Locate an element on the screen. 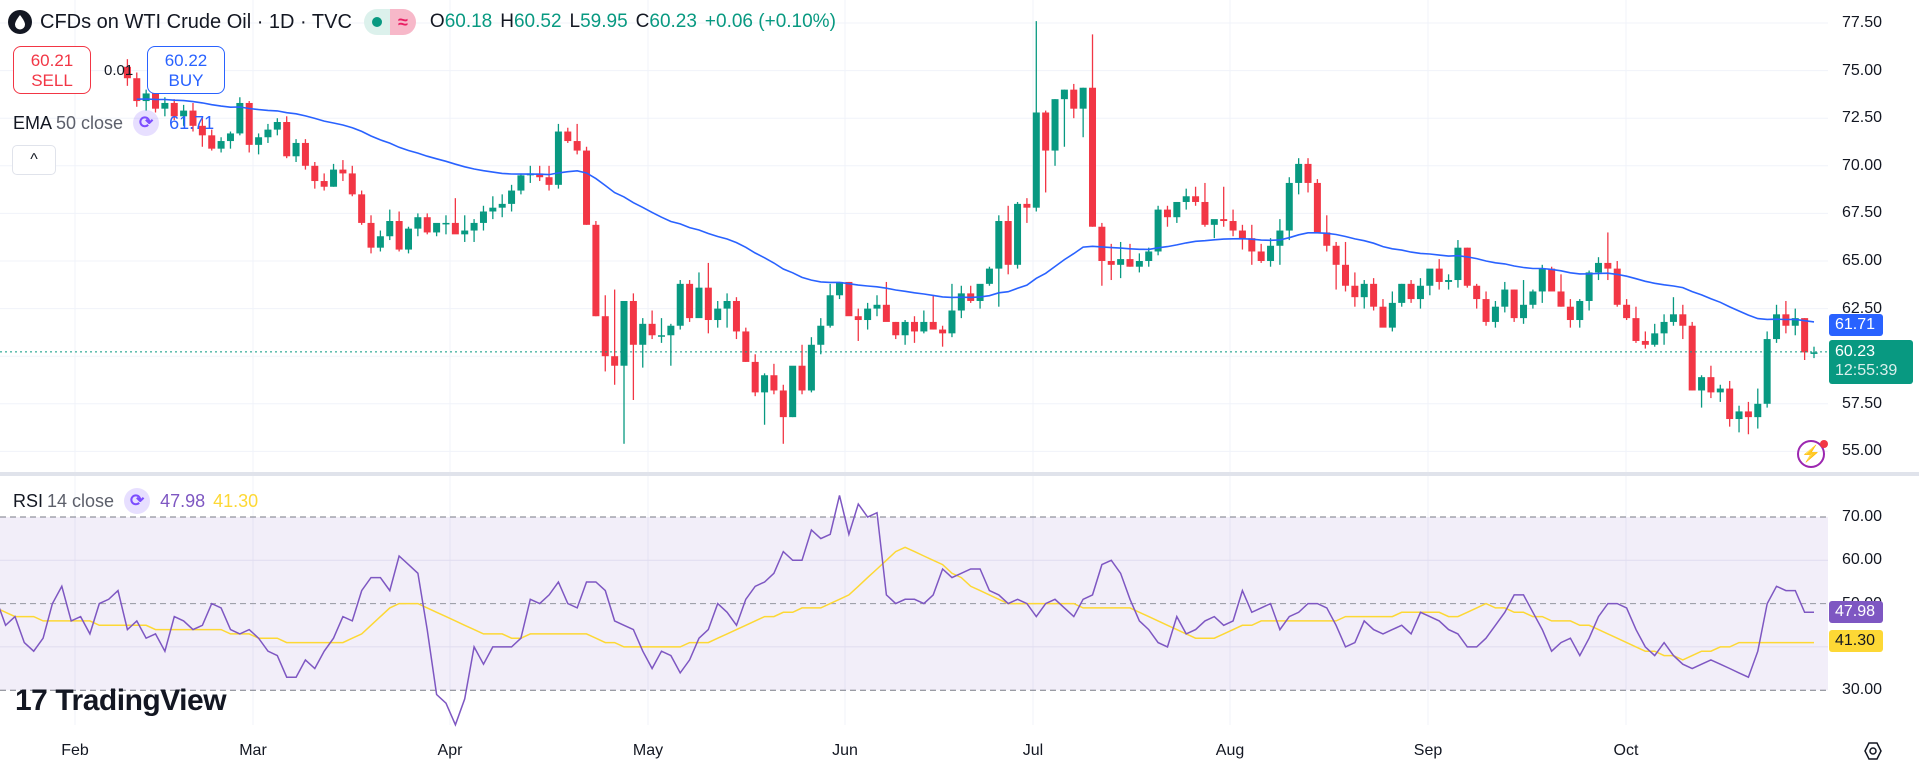 The height and width of the screenshot is (770, 1919). last-price-tag: 60.23 12:55:39 is located at coordinates (1871, 362).